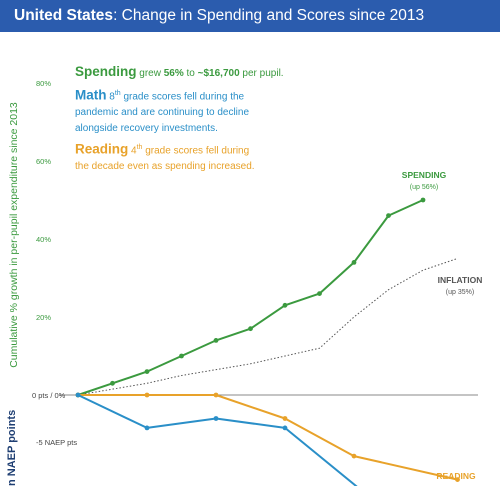 This screenshot has height=486, width=500. Describe the element at coordinates (424, 175) in the screenshot. I see `spending-series-label: SPENDING` at that location.